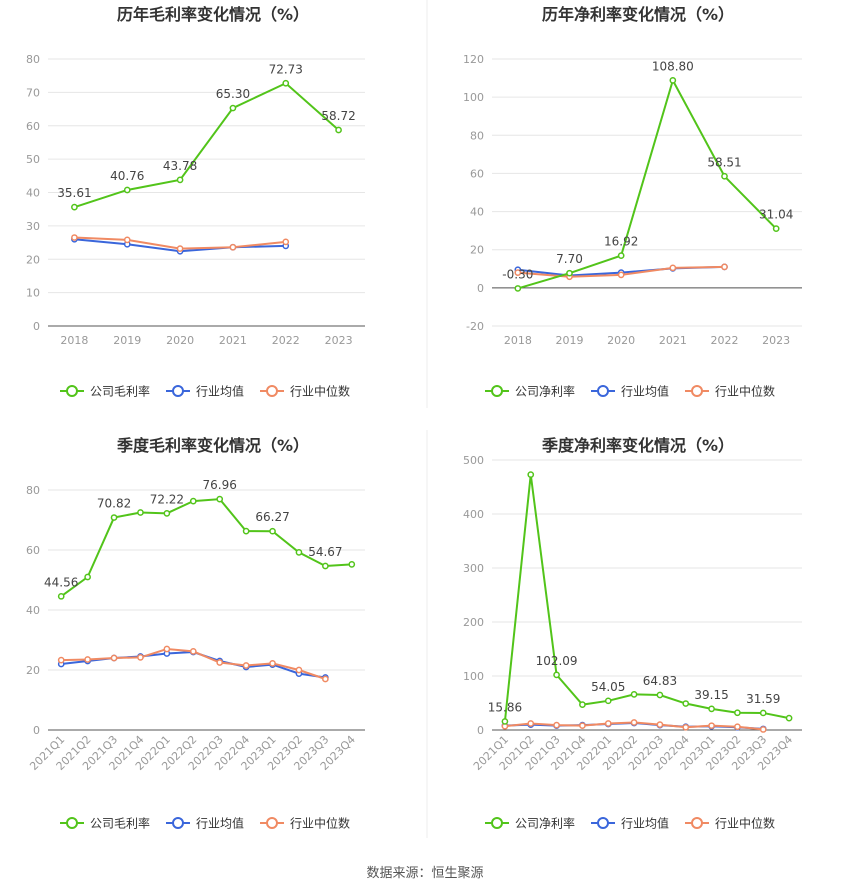  Describe the element at coordinates (530, 391) in the screenshot. I see `legend-item: 公司净利率` at that location.